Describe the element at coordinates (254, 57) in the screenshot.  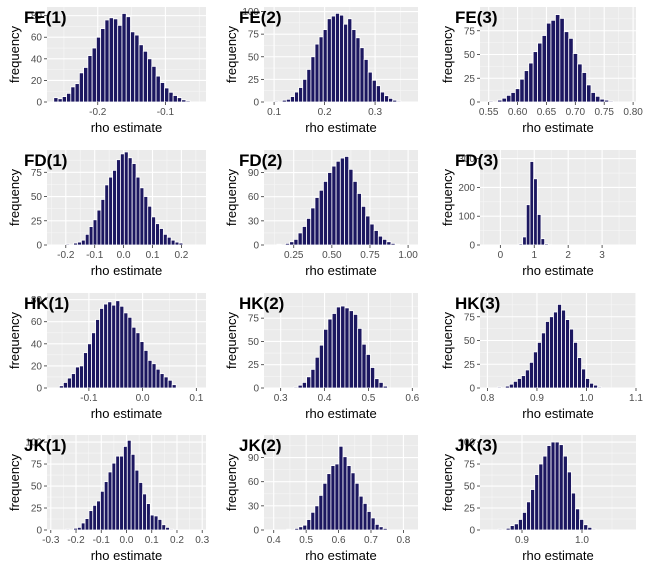
I see `y-tick-label: 50` at that location.